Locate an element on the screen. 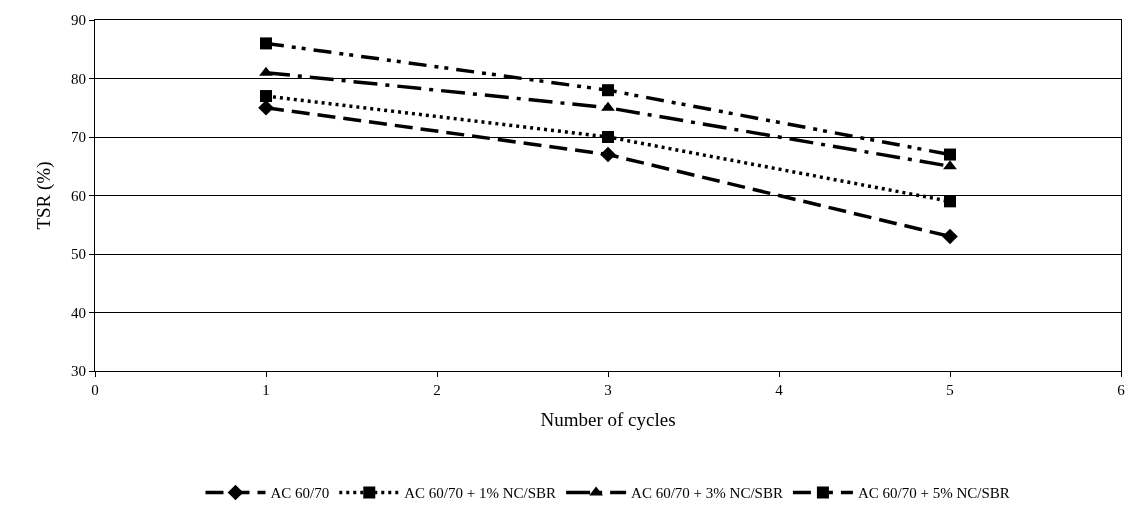 This screenshot has width=1141, height=522. x-axis-title: Number of cycles is located at coordinates (608, 419).